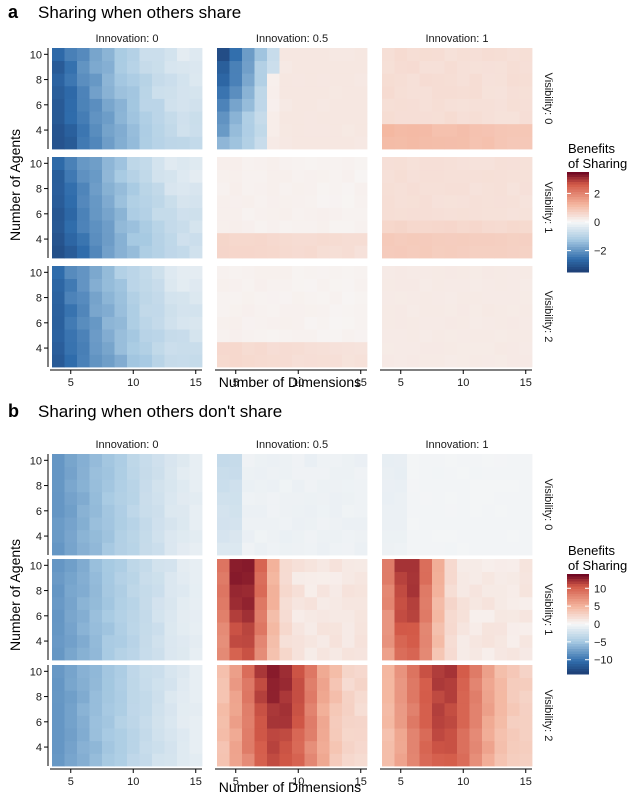 The height and width of the screenshot is (799, 642). I want to click on y-tick-label: 8, so click(39, 592).